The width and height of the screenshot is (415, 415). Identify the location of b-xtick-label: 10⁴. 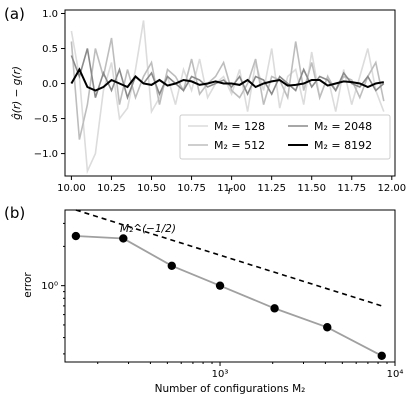
(395, 374).